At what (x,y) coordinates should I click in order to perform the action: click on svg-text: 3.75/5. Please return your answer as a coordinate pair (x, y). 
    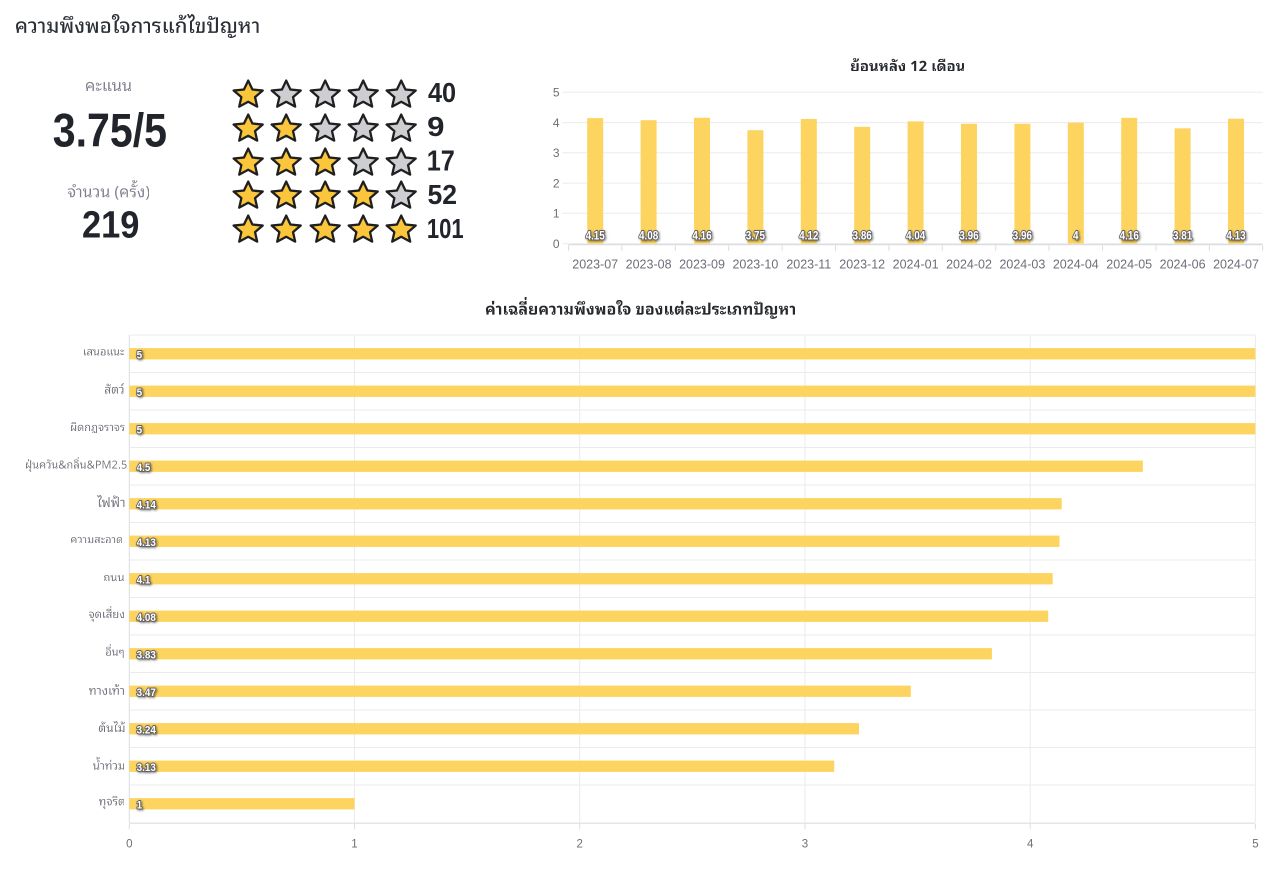
    Looking at the image, I should click on (110, 131).